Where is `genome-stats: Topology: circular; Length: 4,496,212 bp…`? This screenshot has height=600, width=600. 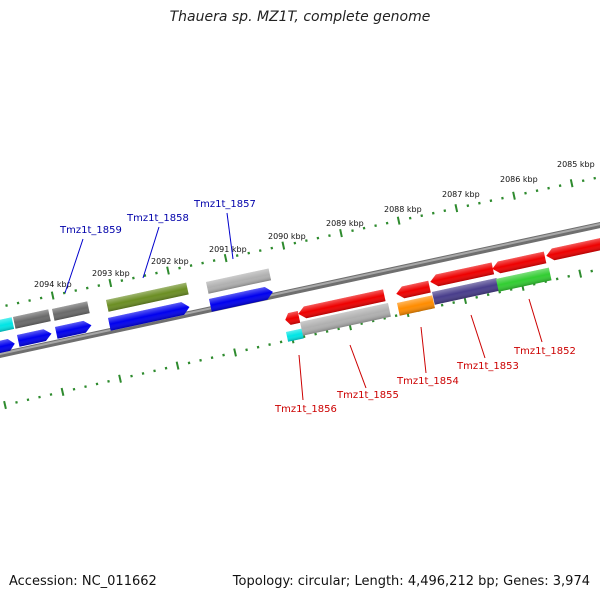
genome-stats: Topology: circular; Length: 4,496,212 bp… is located at coordinates (411, 581).